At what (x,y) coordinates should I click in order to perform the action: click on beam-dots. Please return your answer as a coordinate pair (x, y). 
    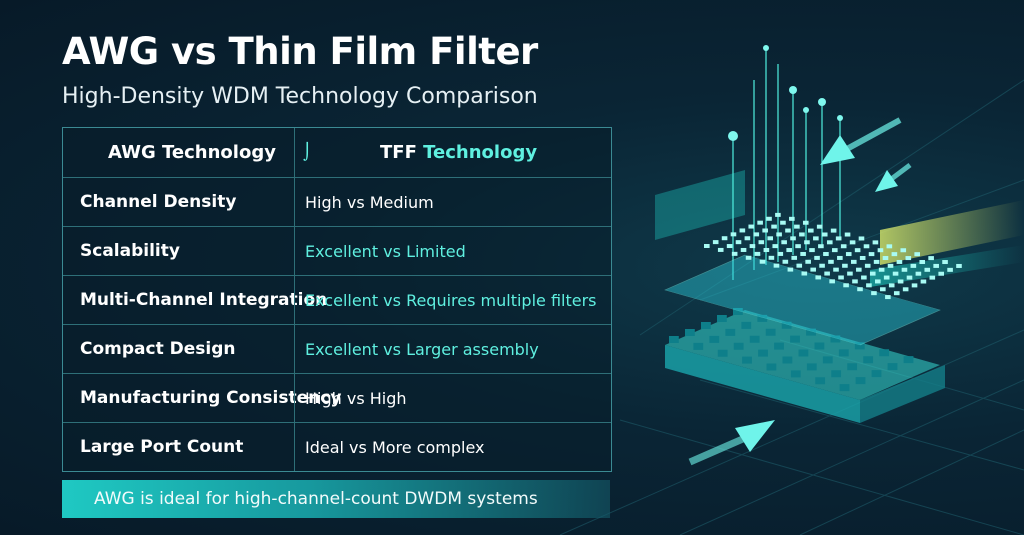
    Looking at the image, I should click on (785, 93).